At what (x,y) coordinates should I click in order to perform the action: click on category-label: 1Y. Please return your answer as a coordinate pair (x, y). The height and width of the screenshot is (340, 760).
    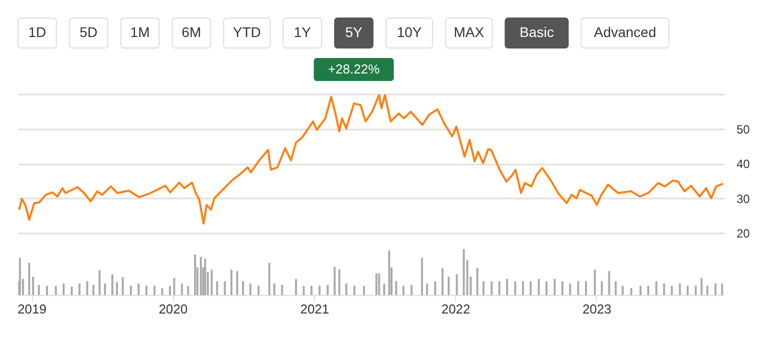
    Looking at the image, I should click on (303, 32).